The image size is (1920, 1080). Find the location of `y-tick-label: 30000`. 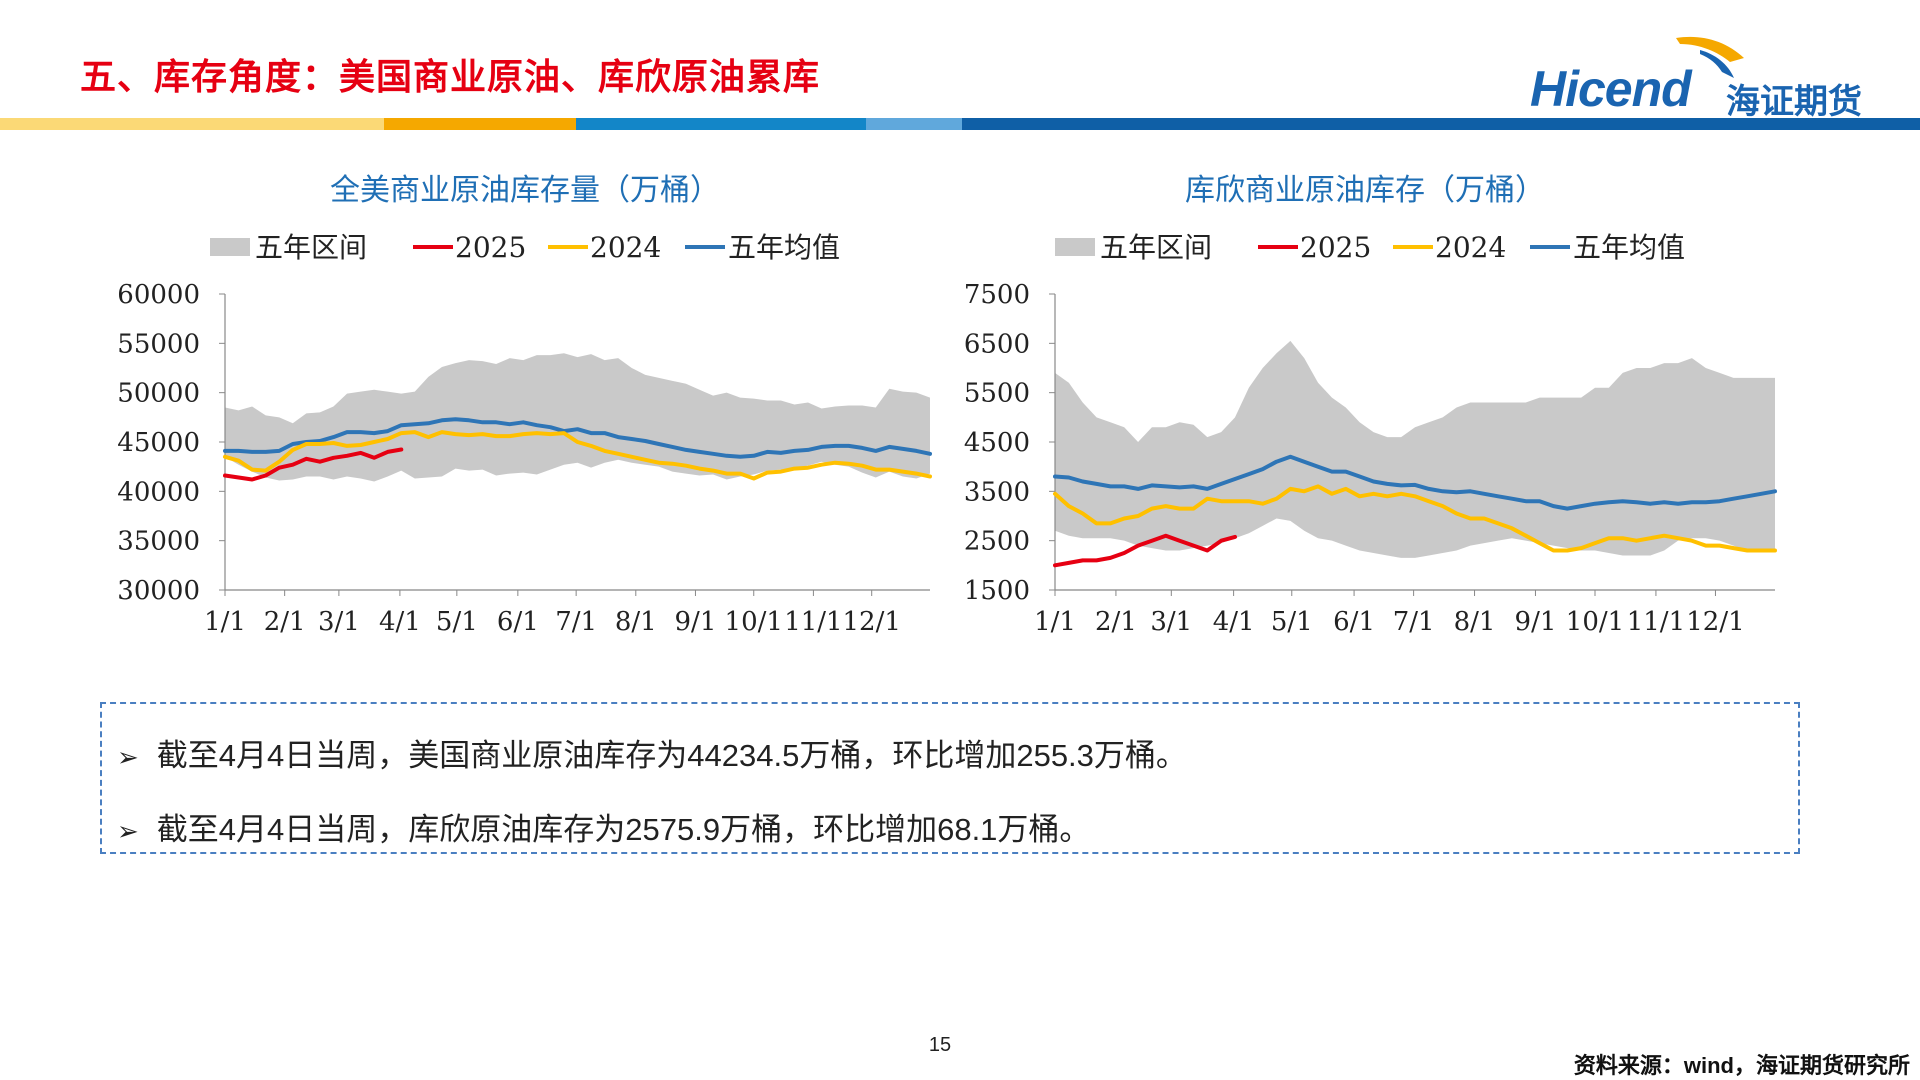

y-tick-label: 30000 is located at coordinates (158, 591).